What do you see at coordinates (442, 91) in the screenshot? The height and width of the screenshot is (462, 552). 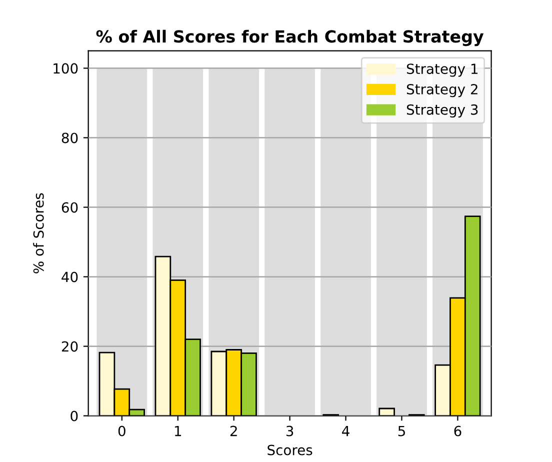 I see `legend-label: Strategy 2` at bounding box center [442, 91].